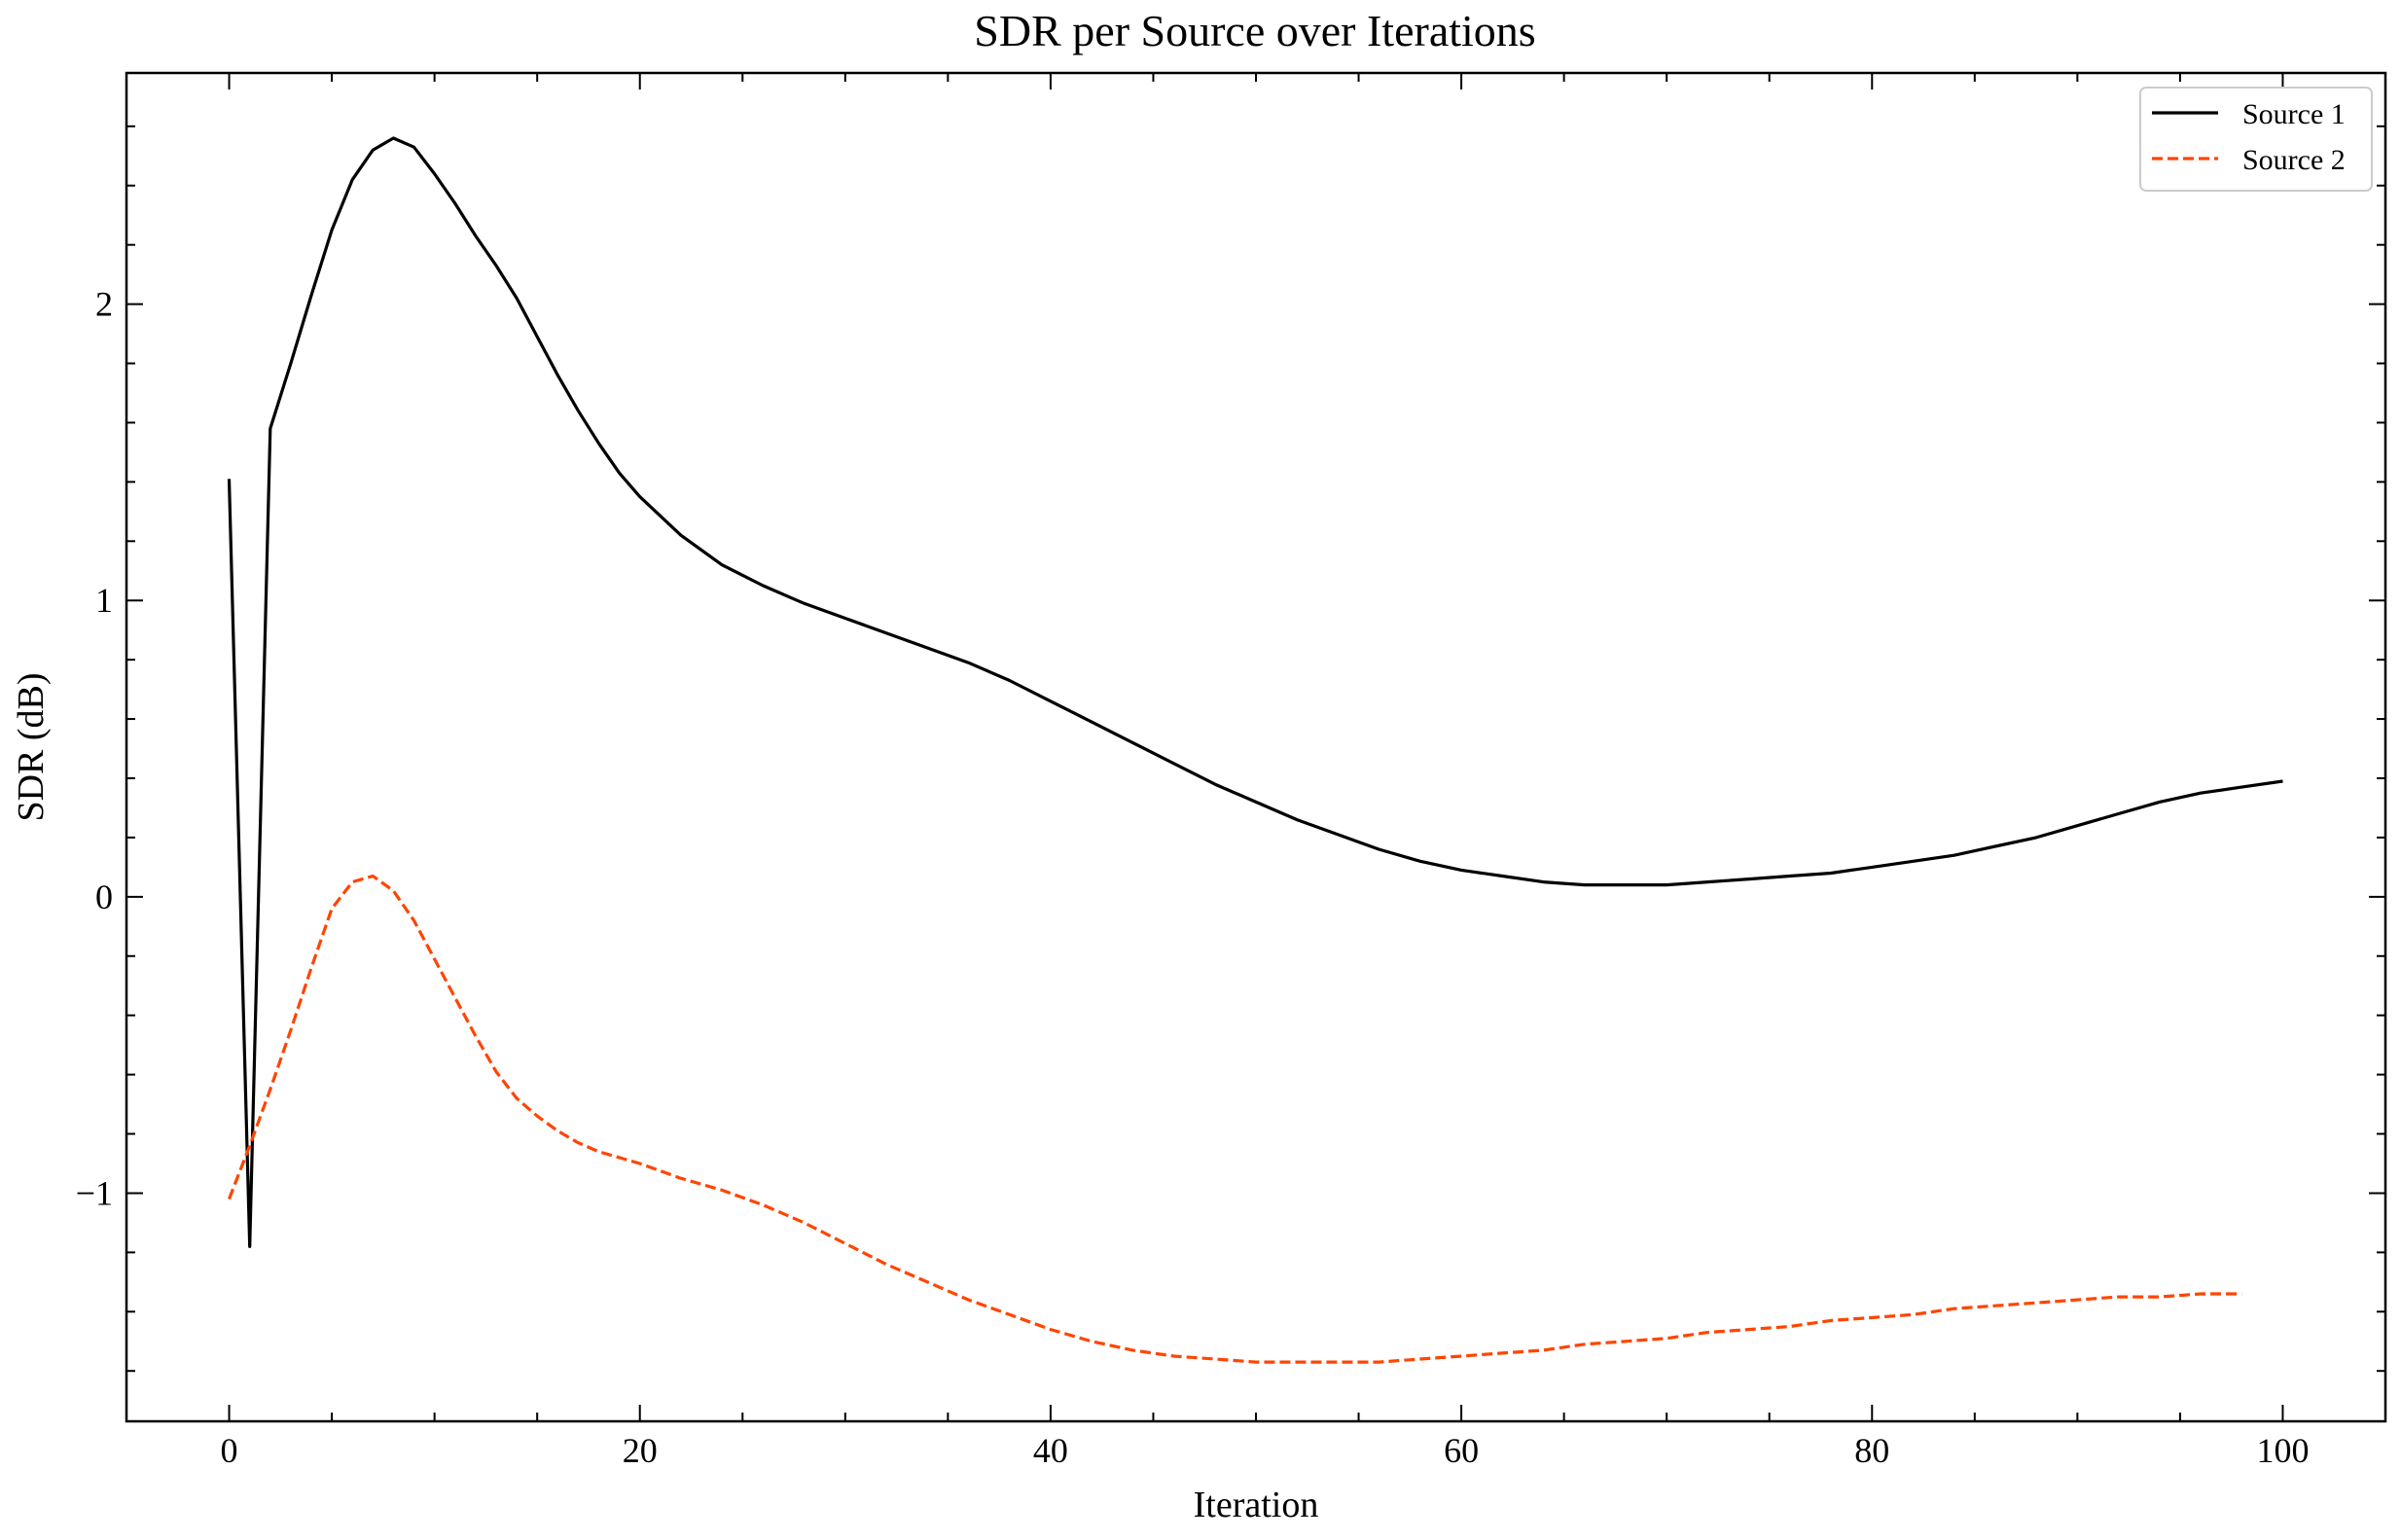 The image size is (2401, 1540). What do you see at coordinates (2282, 1450) in the screenshot?
I see `x-tick-label: 100` at bounding box center [2282, 1450].